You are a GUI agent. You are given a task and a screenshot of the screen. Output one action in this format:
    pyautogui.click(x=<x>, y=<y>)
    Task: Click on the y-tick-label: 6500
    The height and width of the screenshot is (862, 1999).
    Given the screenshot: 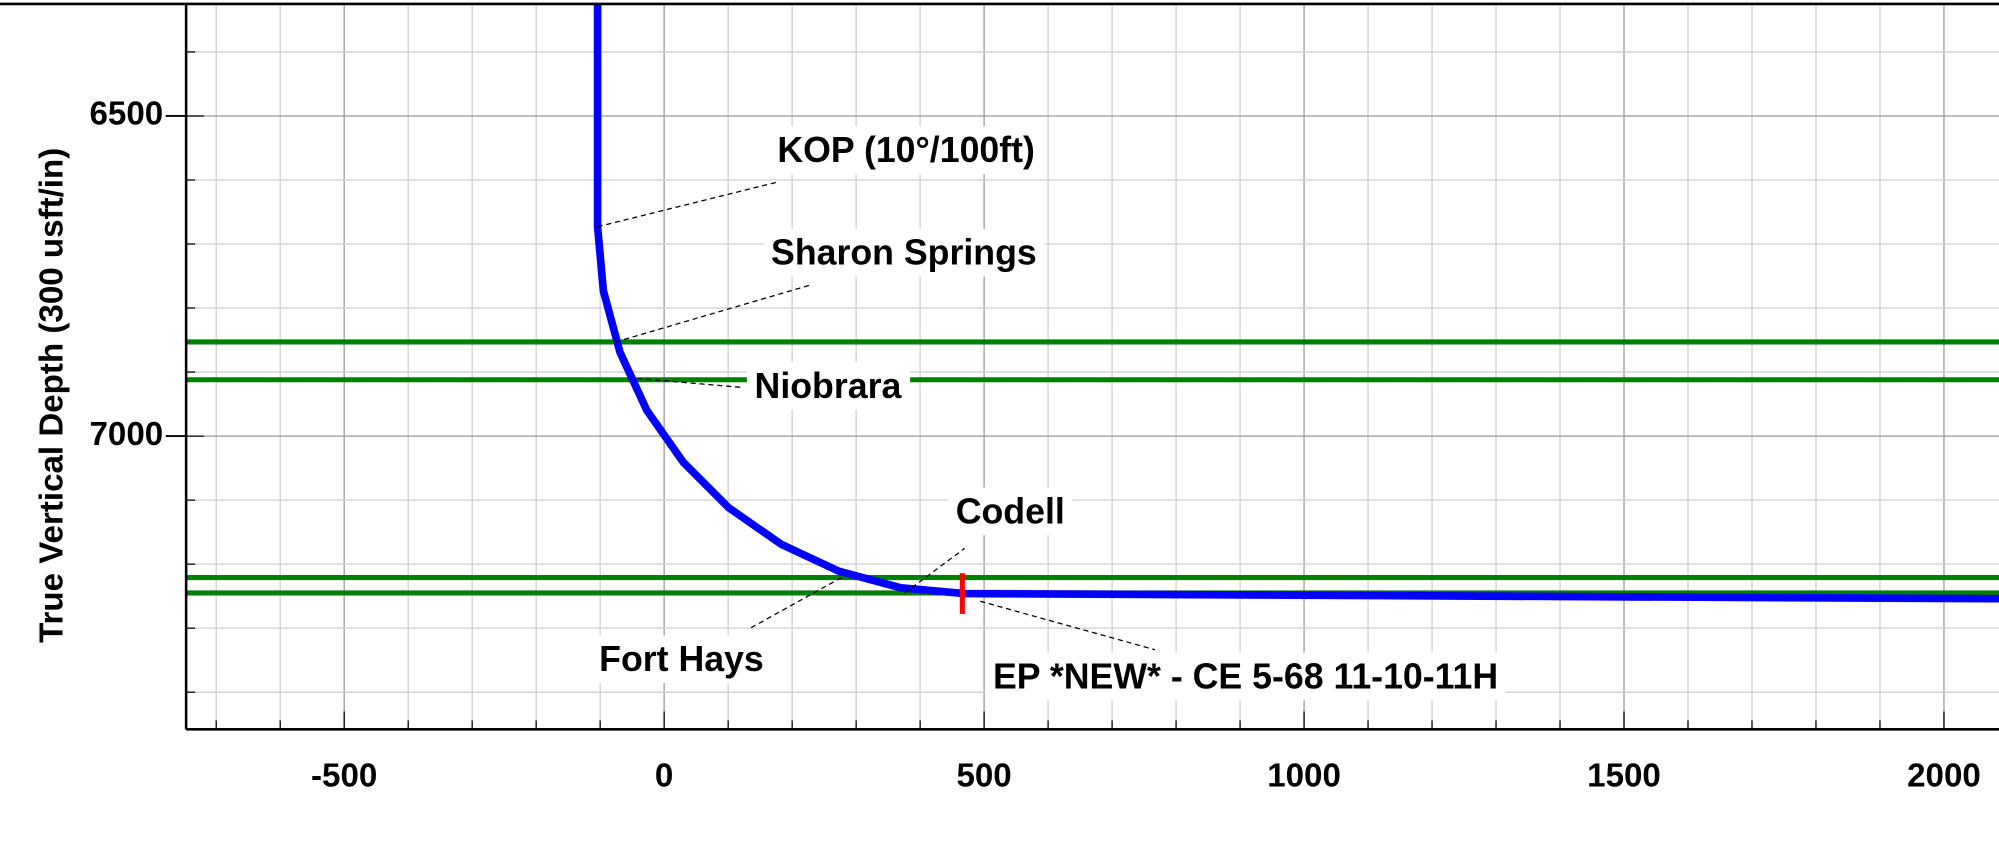 What is the action you would take?
    pyautogui.click(x=126, y=114)
    